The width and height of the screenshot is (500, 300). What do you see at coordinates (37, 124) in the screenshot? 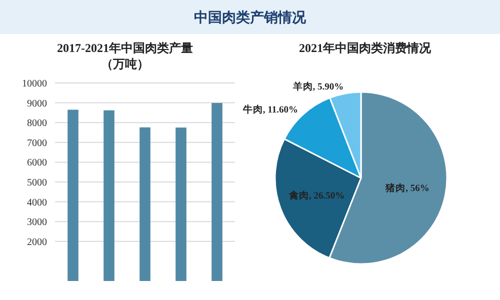
I see `y-tick-label: 8000` at bounding box center [37, 124].